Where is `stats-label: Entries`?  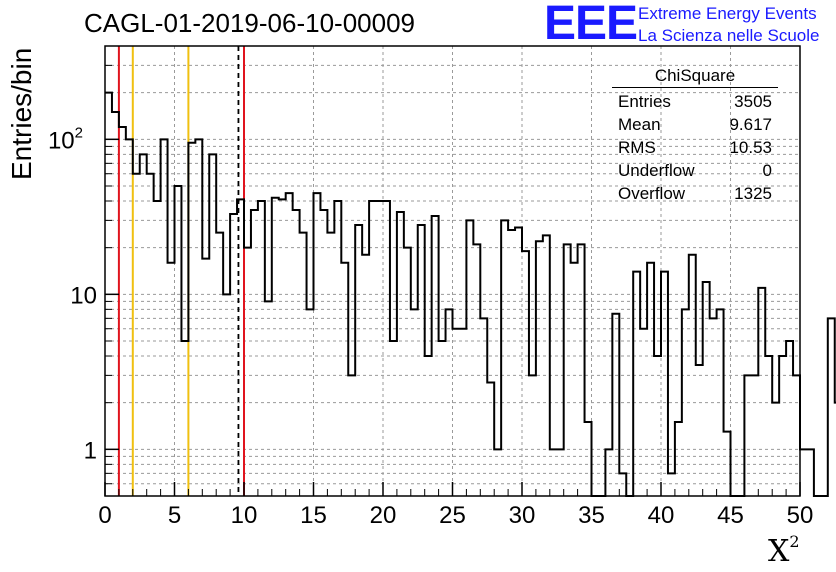 stats-label: Entries is located at coordinates (644, 101).